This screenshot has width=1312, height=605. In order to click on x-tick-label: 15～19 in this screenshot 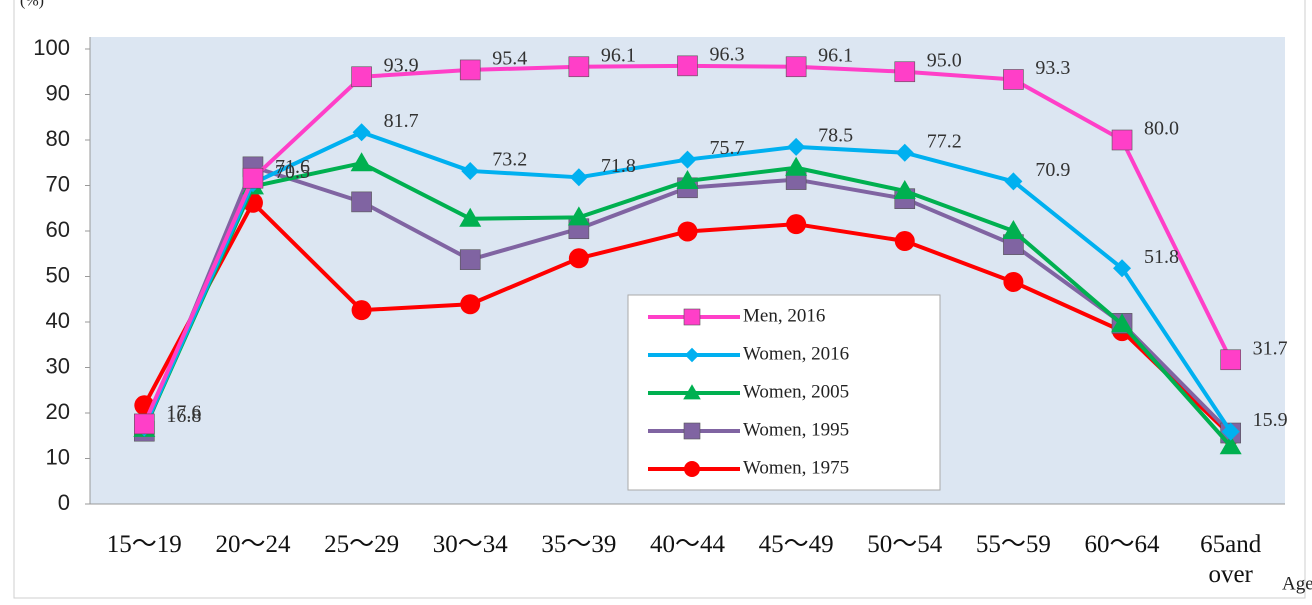, I will do `click(144, 544)`.